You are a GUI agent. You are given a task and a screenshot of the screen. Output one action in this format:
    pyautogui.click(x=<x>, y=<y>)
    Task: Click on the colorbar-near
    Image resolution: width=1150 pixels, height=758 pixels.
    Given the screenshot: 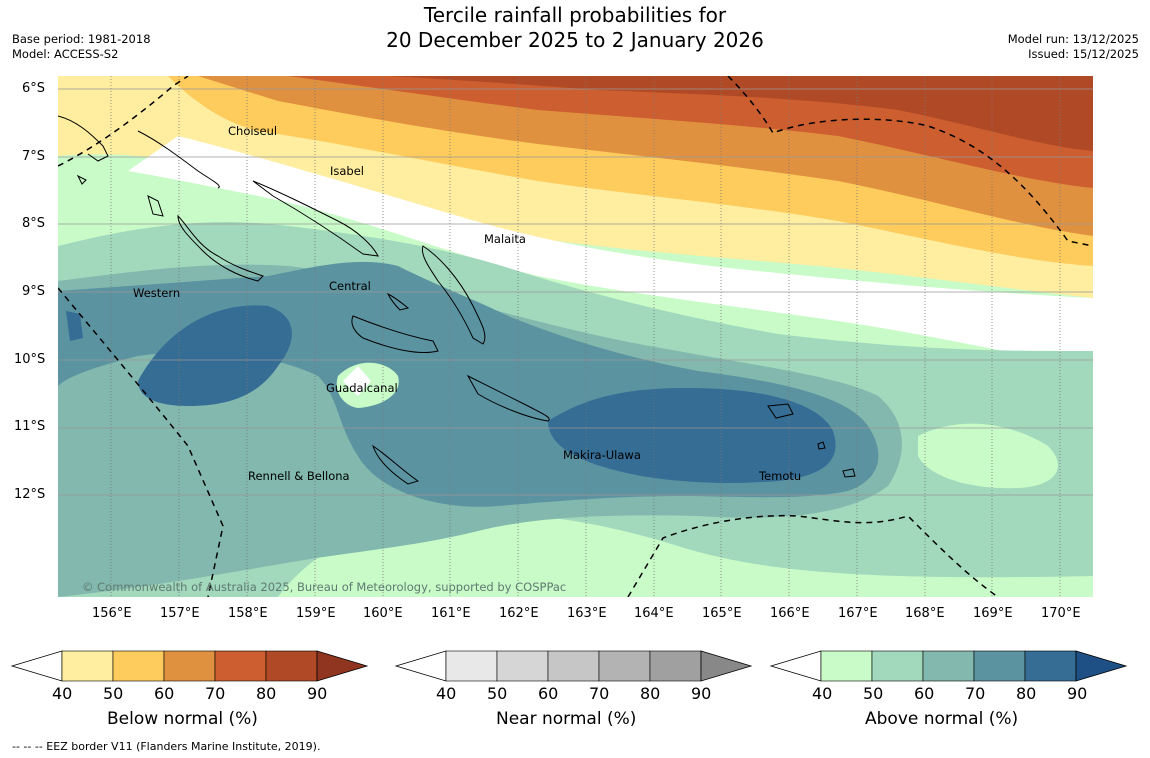 What is the action you would take?
    pyautogui.click(x=573, y=666)
    